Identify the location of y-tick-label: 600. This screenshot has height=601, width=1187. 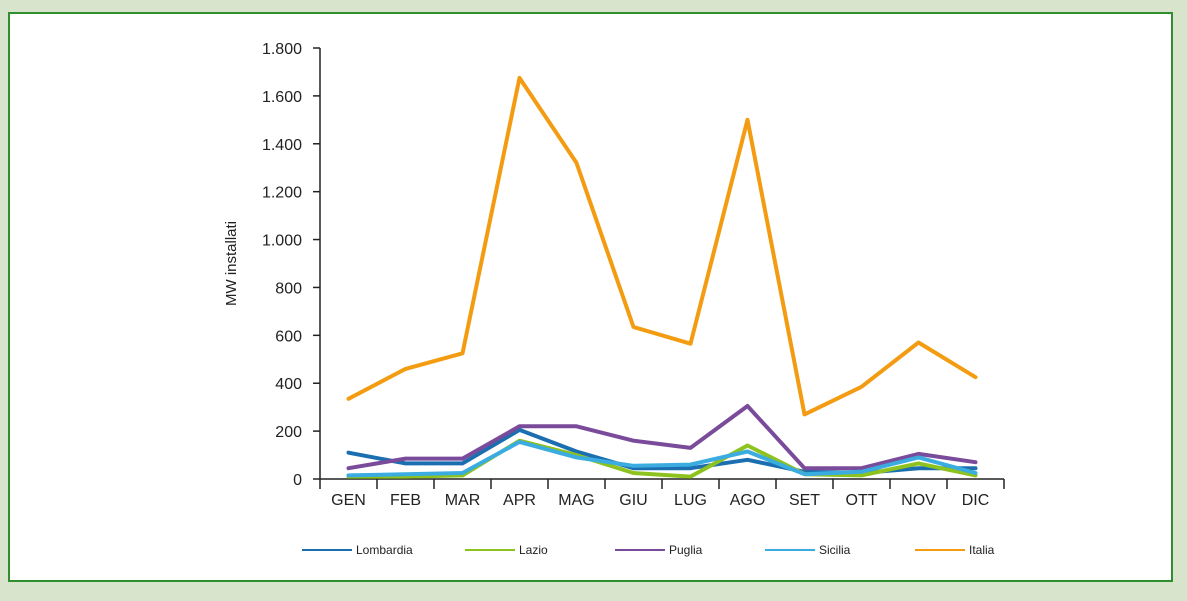
(288, 336).